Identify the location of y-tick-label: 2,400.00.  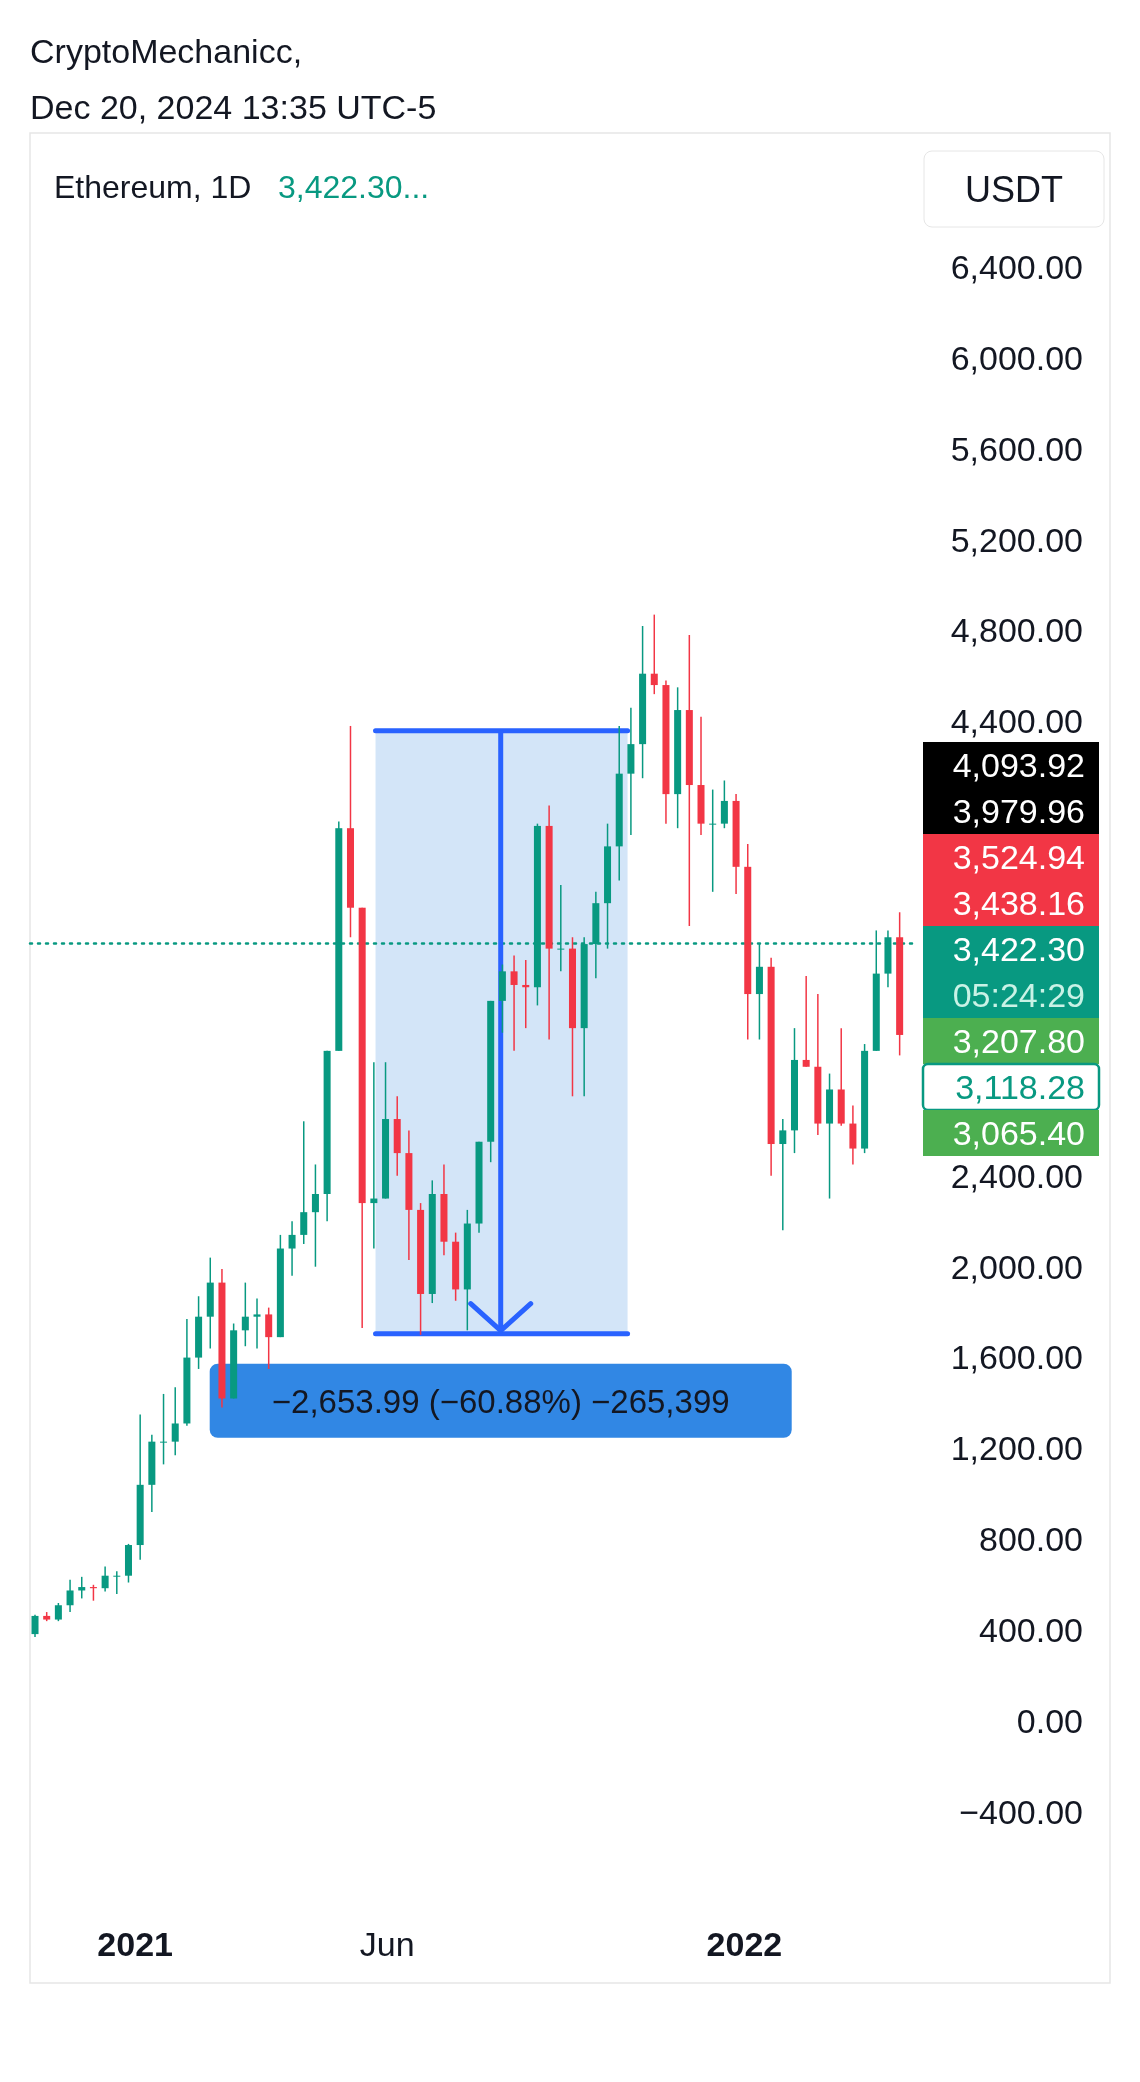
(1016, 1175).